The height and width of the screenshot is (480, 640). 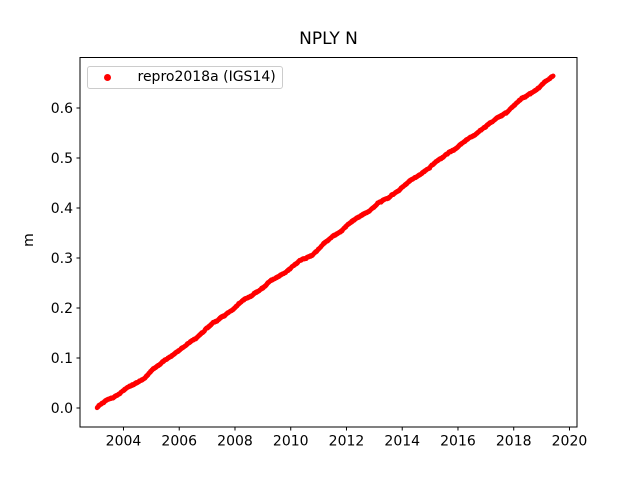 What do you see at coordinates (291, 442) in the screenshot?
I see `x-tick-label: 2010` at bounding box center [291, 442].